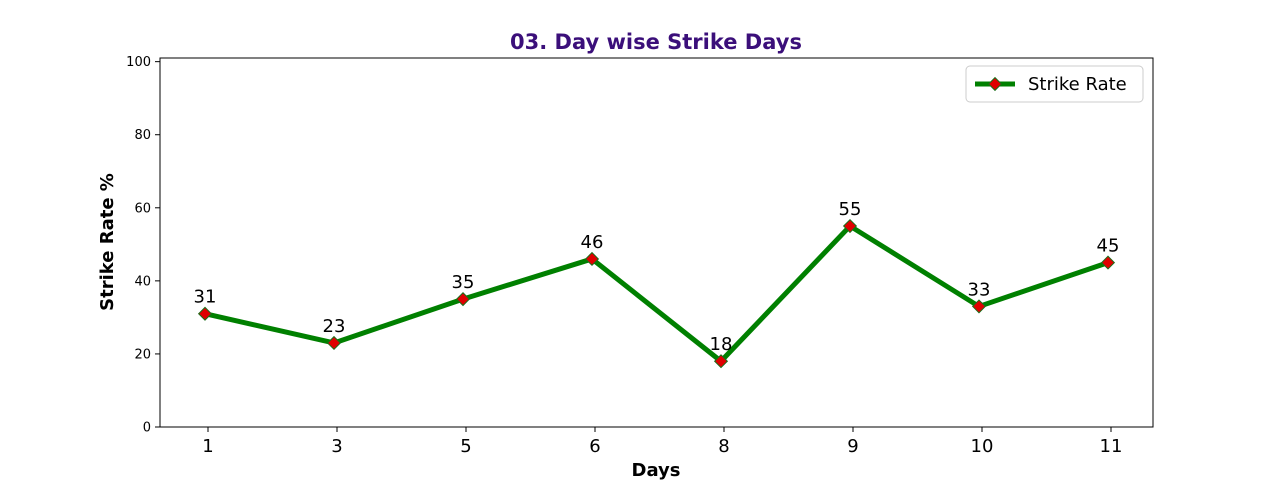  Describe the element at coordinates (662, 442) in the screenshot. I see `x-axis-ticks: 1 3 5 6 8 9 10 11` at that location.